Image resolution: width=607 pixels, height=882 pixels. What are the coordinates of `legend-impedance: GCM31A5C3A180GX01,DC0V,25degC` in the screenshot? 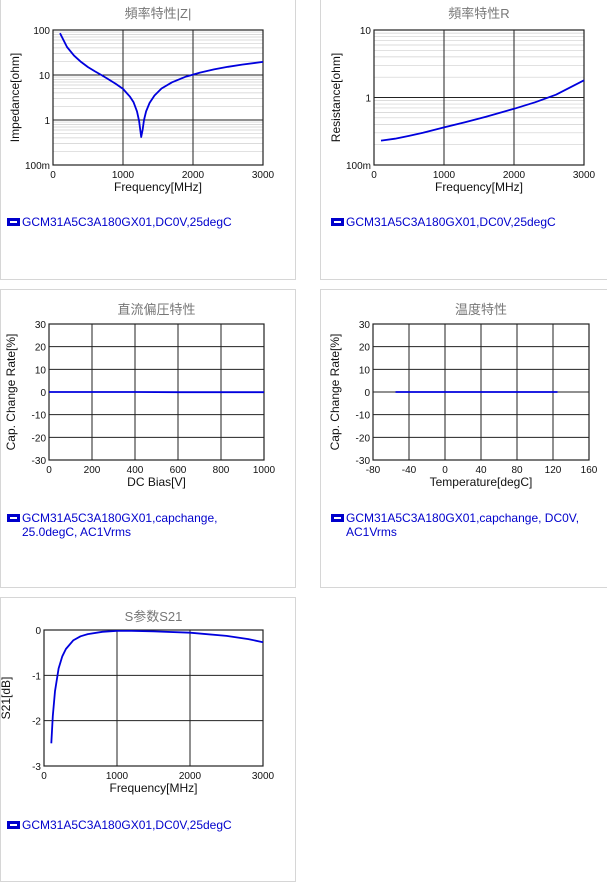 It's located at (147, 222).